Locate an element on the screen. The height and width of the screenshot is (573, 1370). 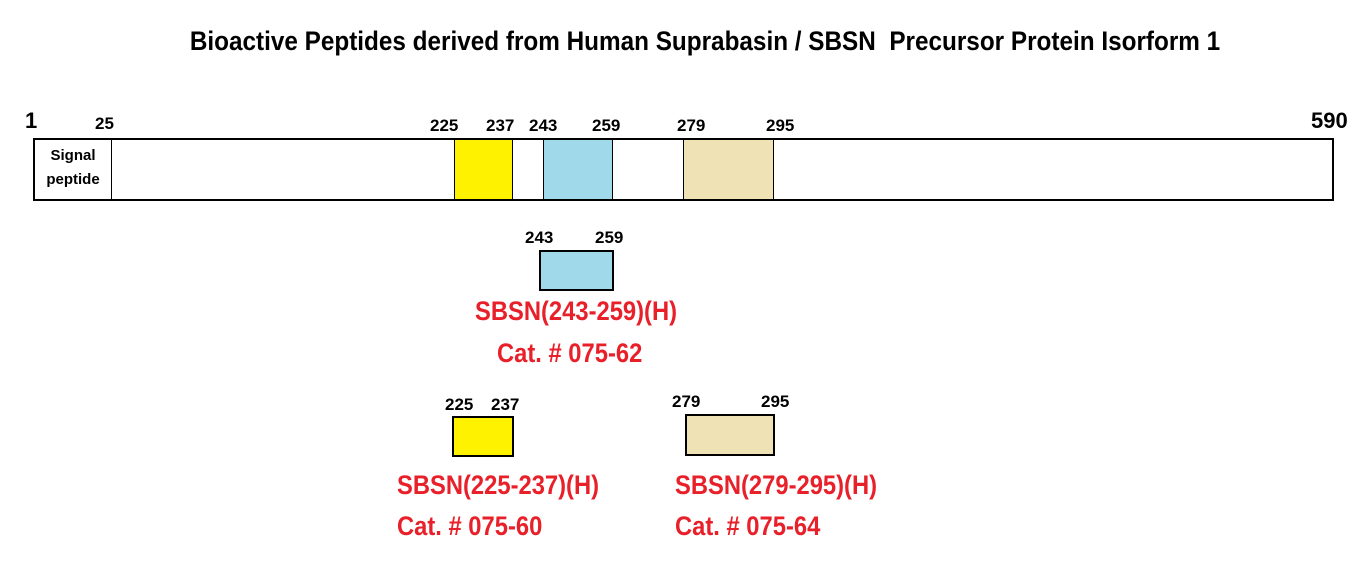
peptide-243-259-name: SBSN(243-259)(H) is located at coordinates (576, 311).